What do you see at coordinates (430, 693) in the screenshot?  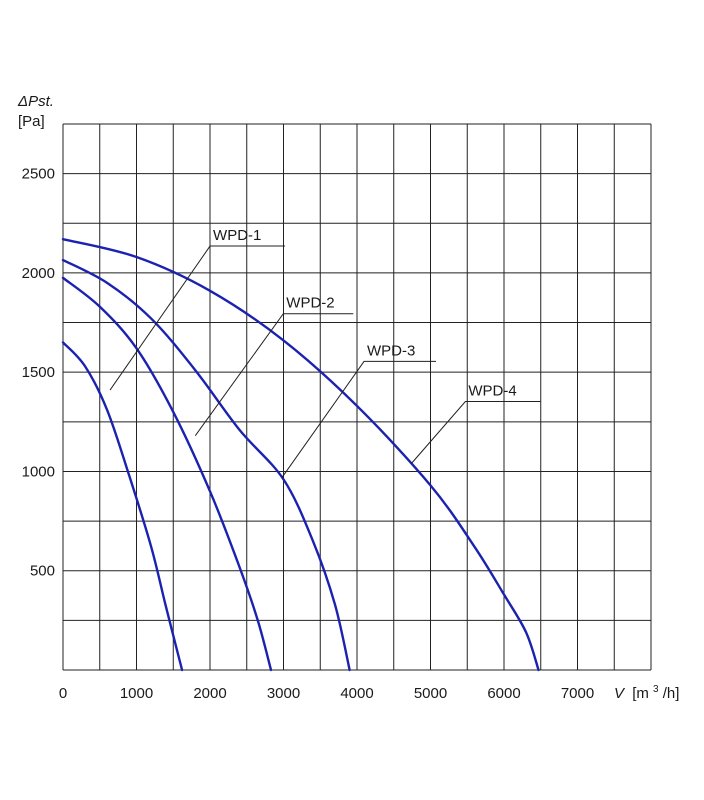 I see `x-tick-label: 5000` at bounding box center [430, 693].